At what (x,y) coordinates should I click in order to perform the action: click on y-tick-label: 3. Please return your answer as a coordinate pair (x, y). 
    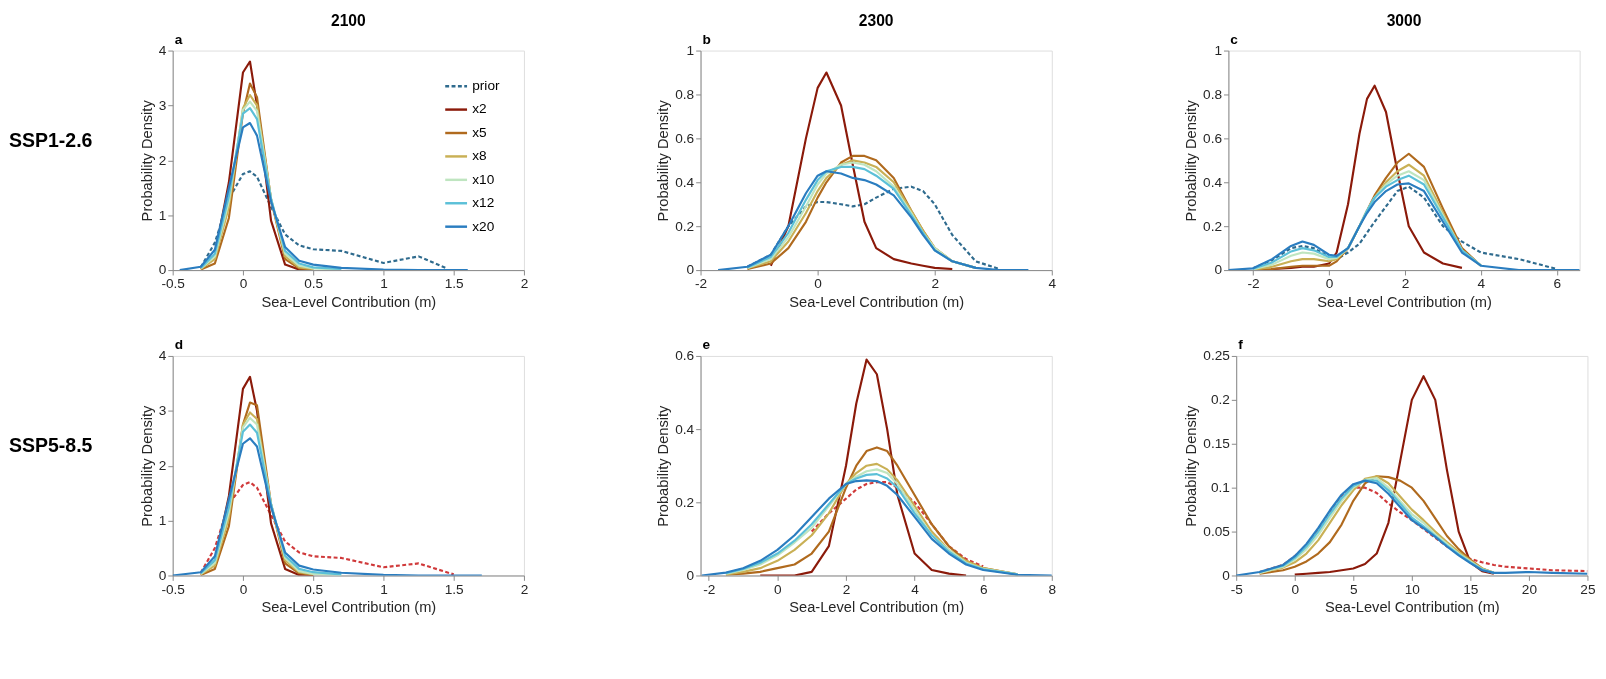
    Looking at the image, I should click on (162, 105).